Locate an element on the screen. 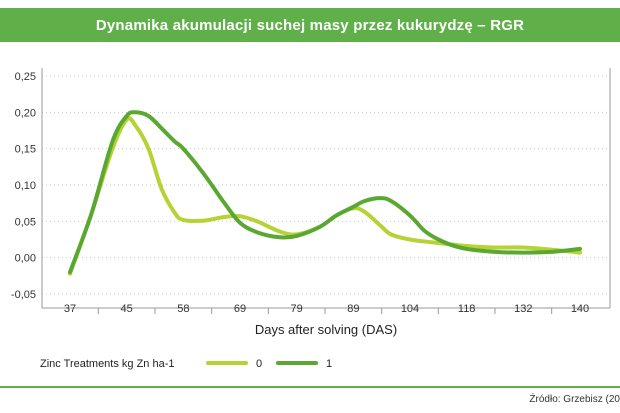  y-tick-label: 0,15 is located at coordinates (25, 150).